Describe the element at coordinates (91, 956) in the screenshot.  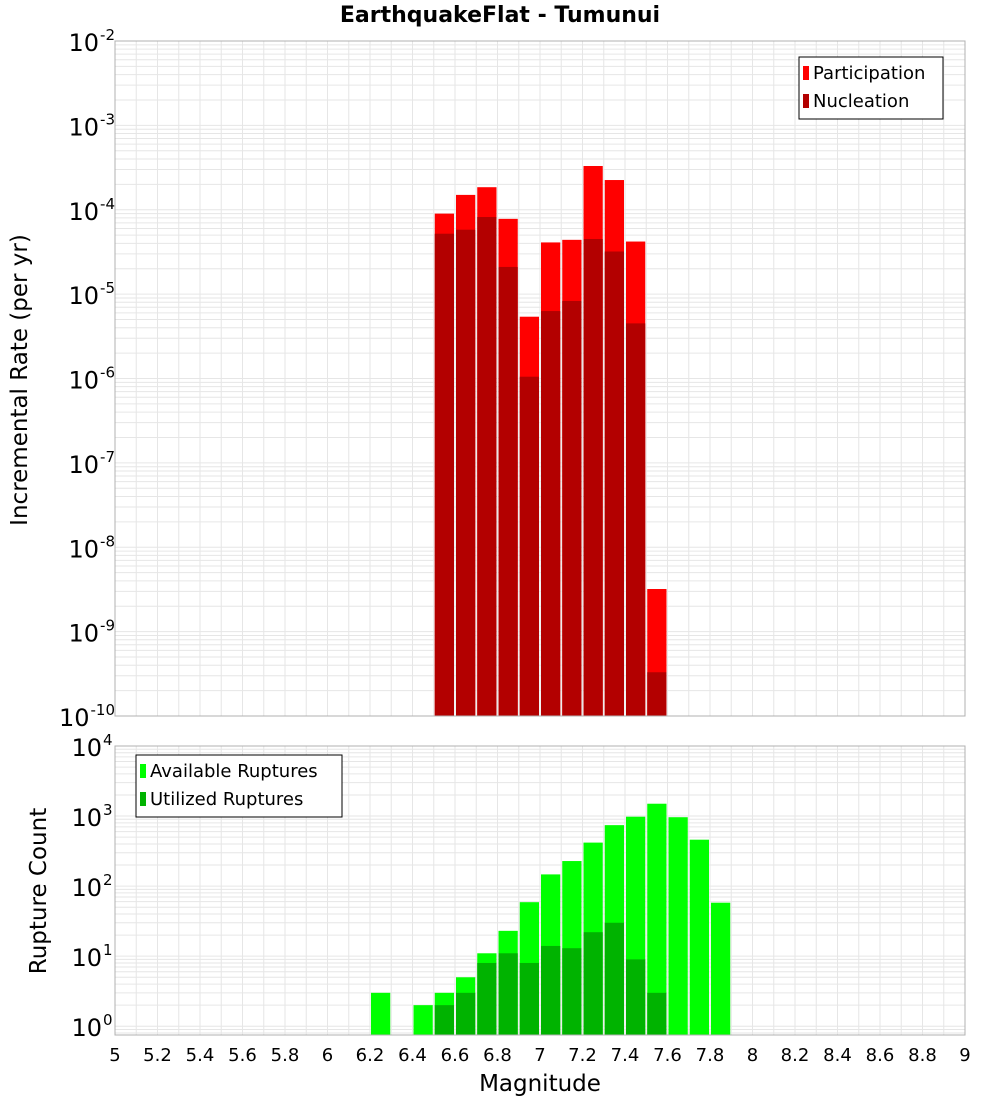
I see `y-tick-label: 10 1` at that location.